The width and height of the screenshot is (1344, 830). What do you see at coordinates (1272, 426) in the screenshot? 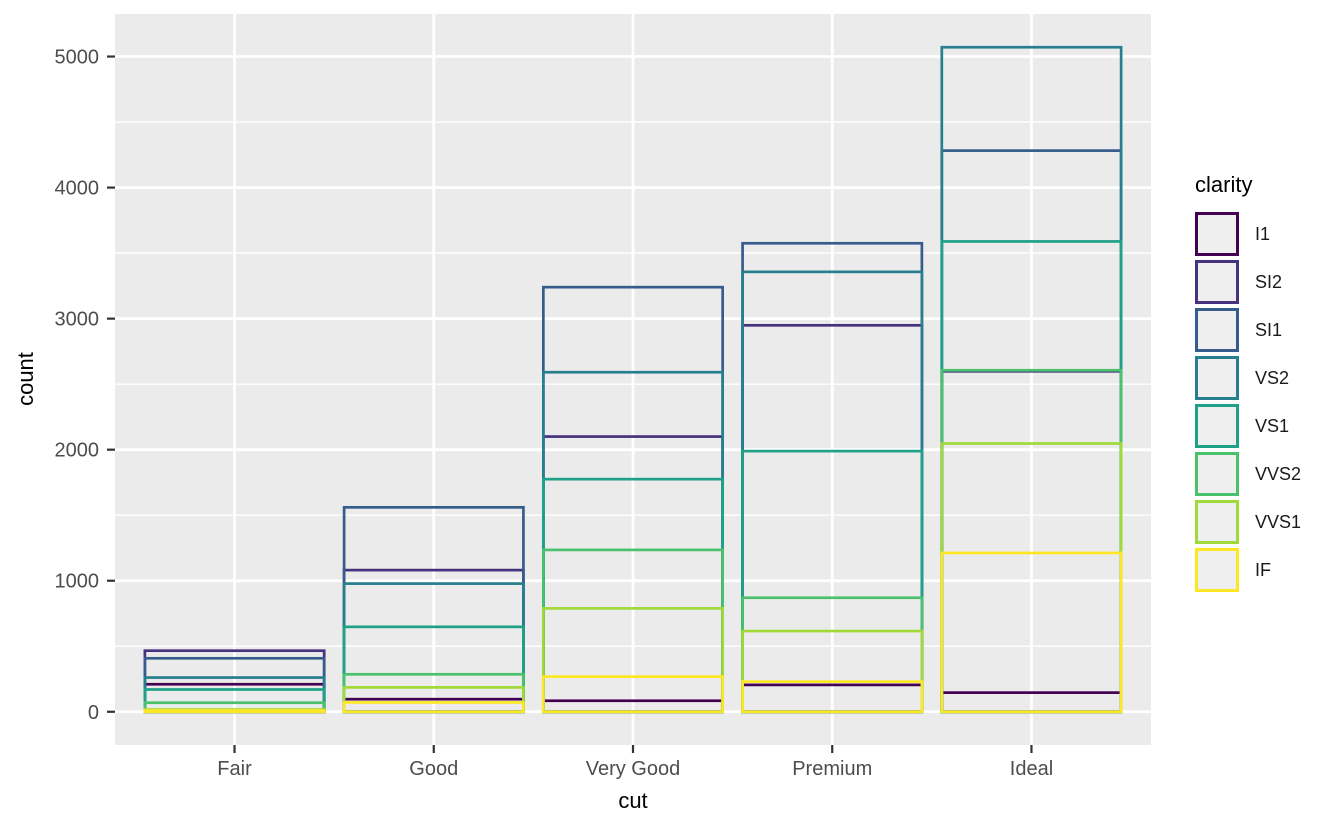
I see `legend-item-label: VS1` at bounding box center [1272, 426].